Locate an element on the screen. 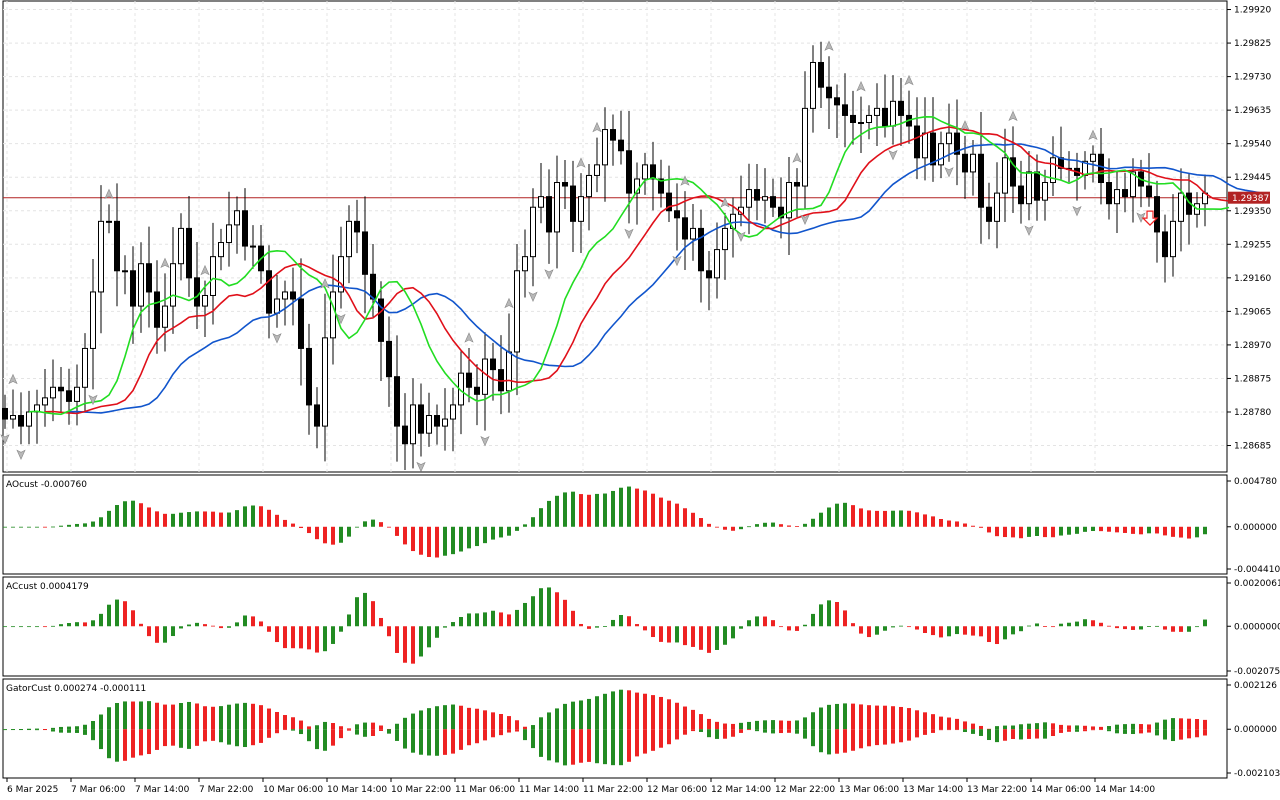 Image resolution: width=1280 pixels, height=800 pixels. axis-tick-label: -0.002103 is located at coordinates (1257, 774).